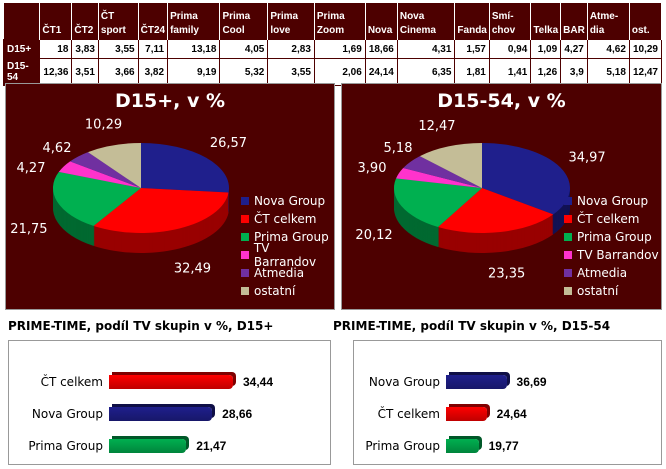 This screenshot has height=469, width=666. What do you see at coordinates (598, 291) in the screenshot?
I see `legend-label: ostatní` at bounding box center [598, 291].